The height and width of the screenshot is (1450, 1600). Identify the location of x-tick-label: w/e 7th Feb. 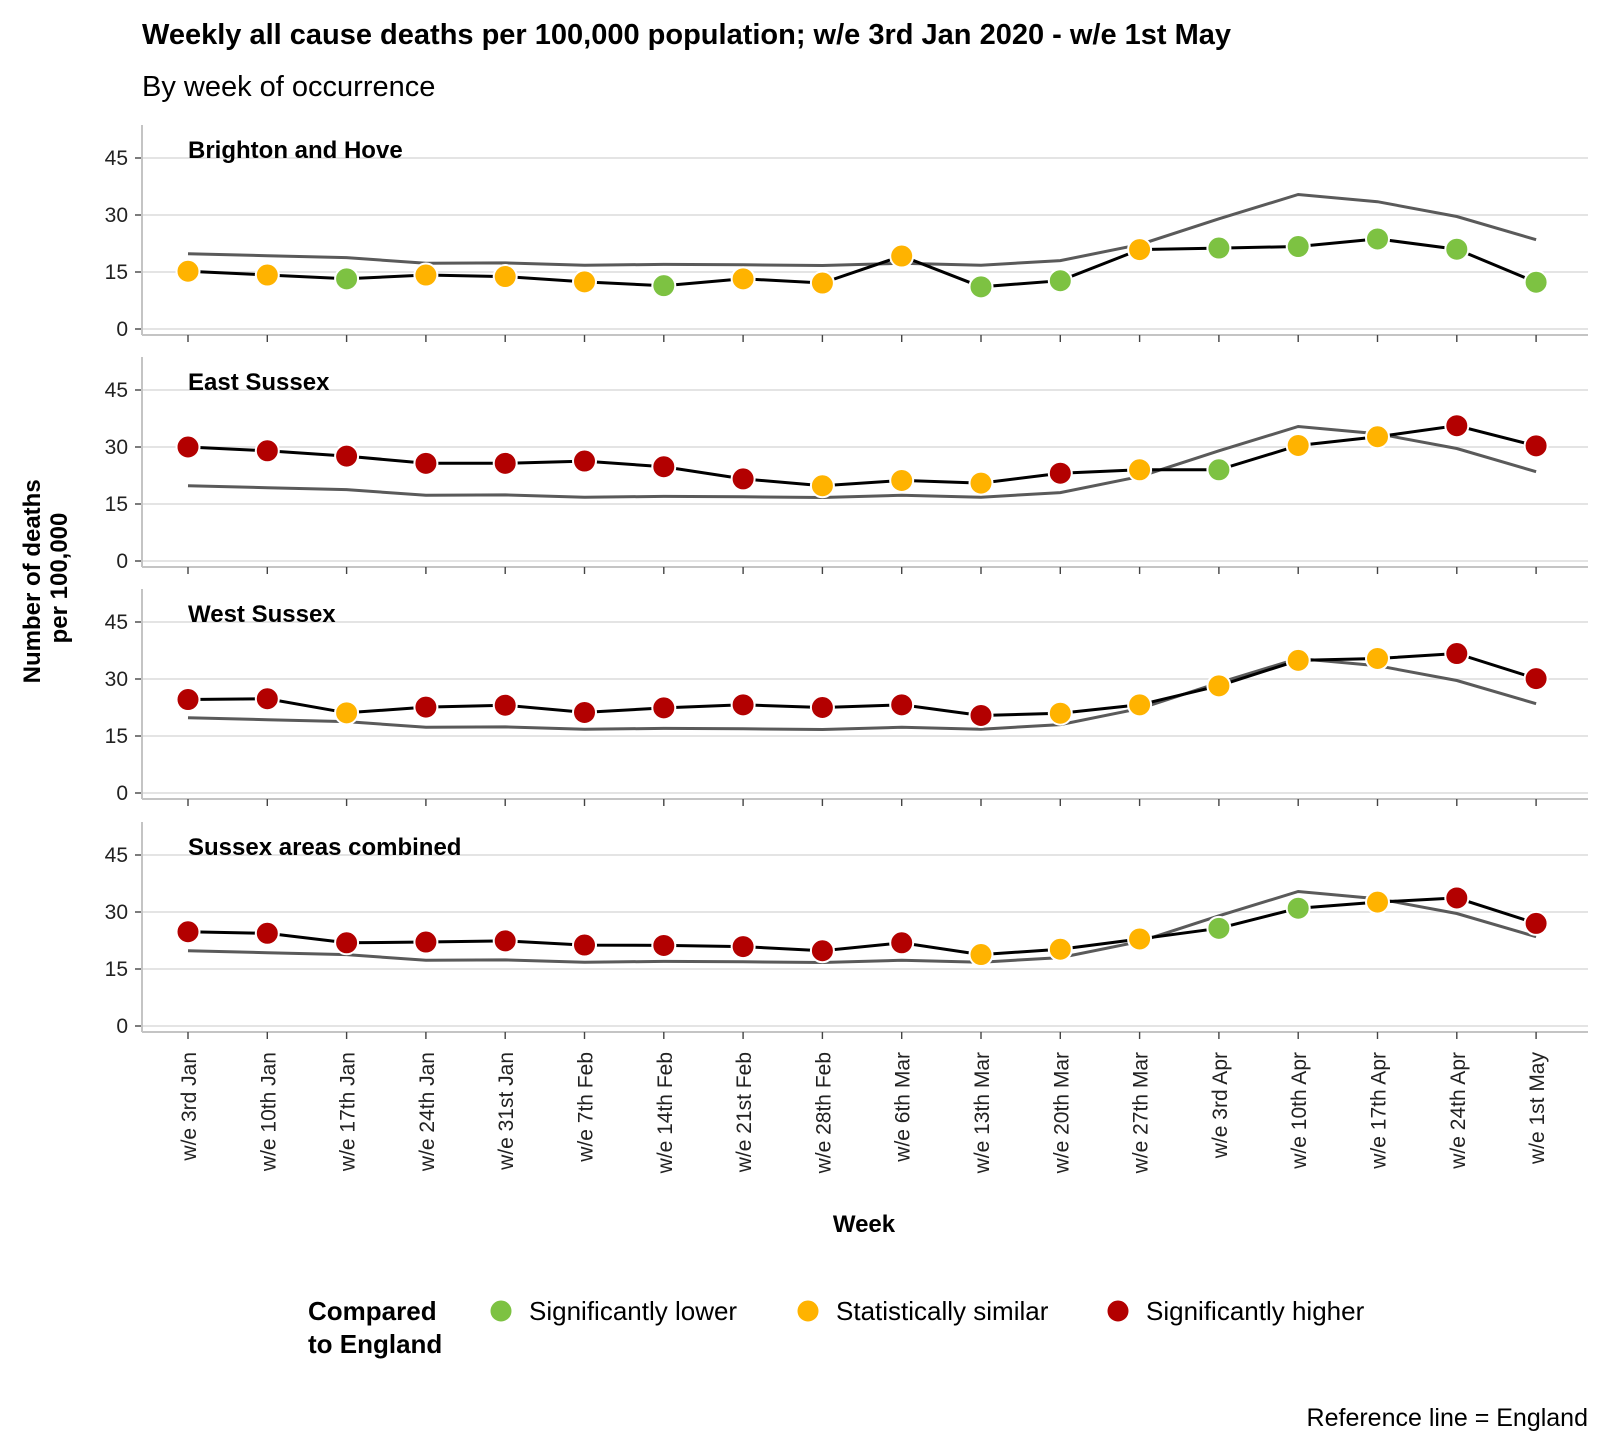
(586, 1107).